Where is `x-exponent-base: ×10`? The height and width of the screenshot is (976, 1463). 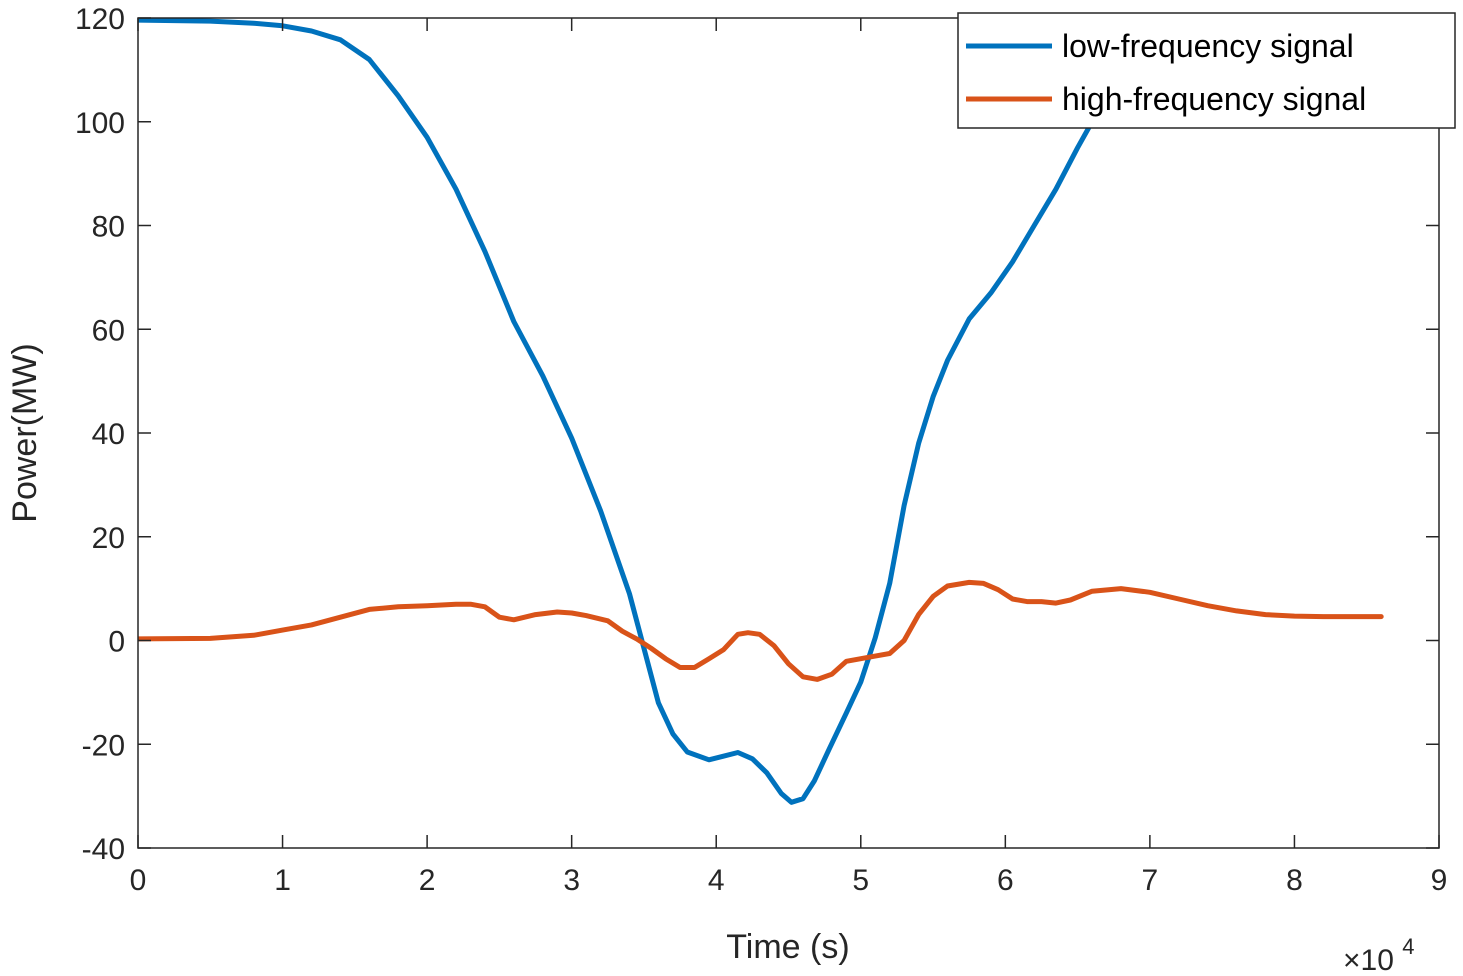
x-exponent-base: ×10 is located at coordinates (1368, 960).